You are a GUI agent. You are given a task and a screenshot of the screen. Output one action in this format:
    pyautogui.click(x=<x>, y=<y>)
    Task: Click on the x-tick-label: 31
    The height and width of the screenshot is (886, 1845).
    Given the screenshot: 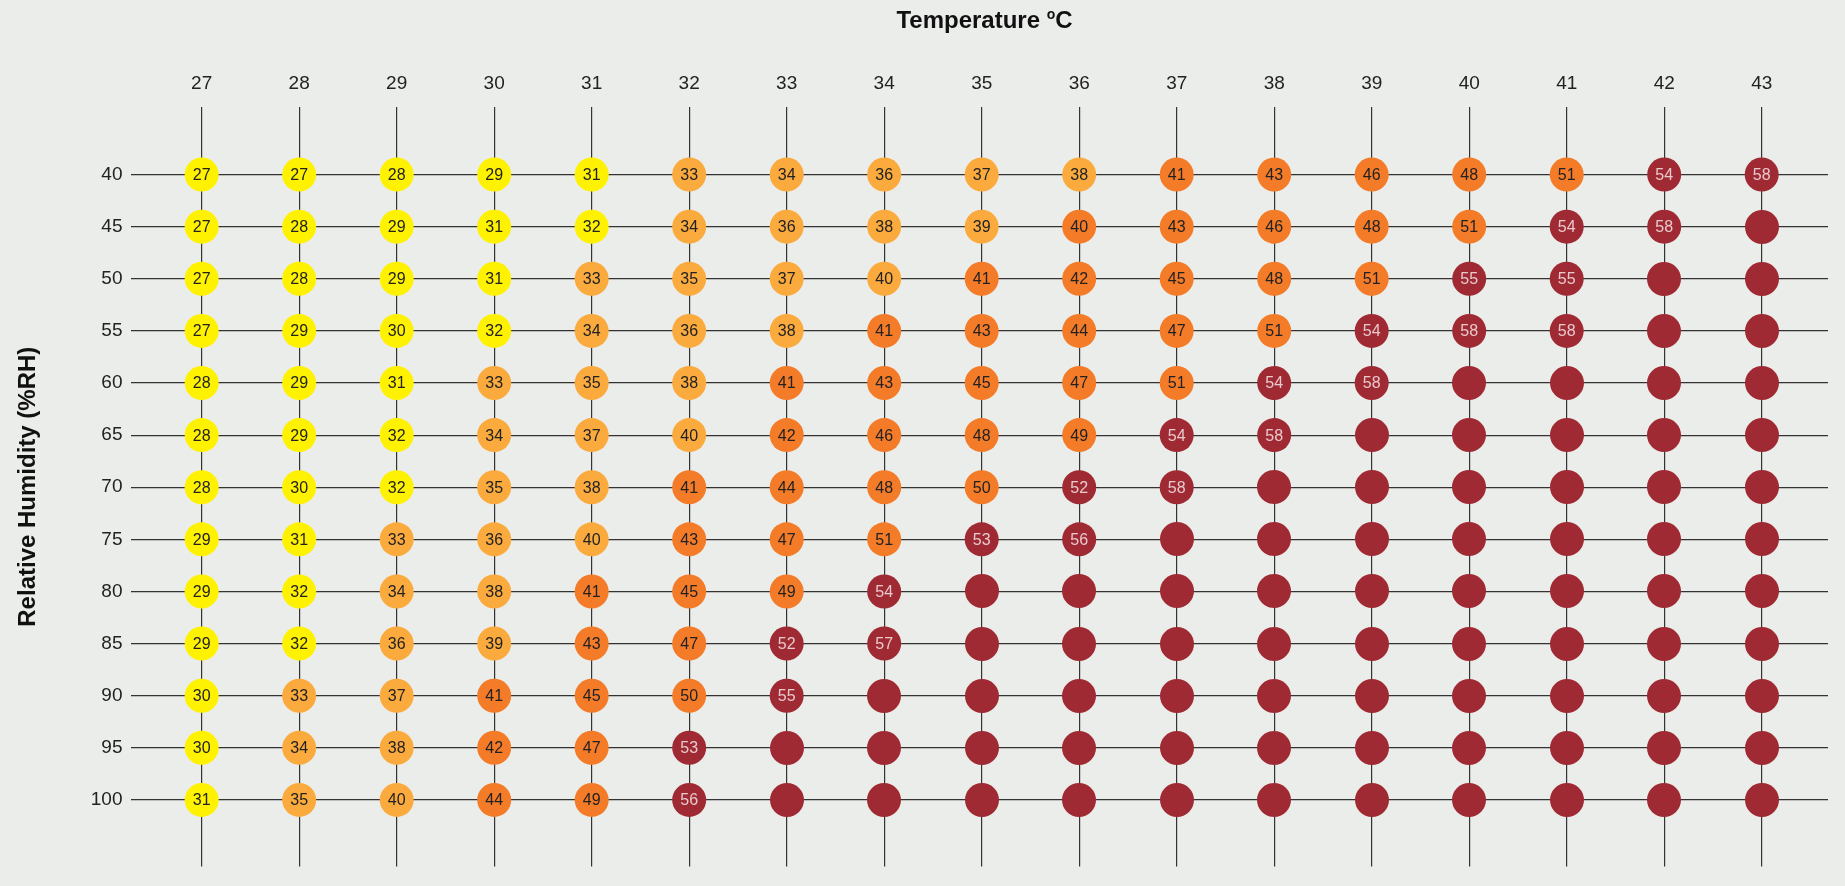 What is the action you would take?
    pyautogui.click(x=592, y=82)
    